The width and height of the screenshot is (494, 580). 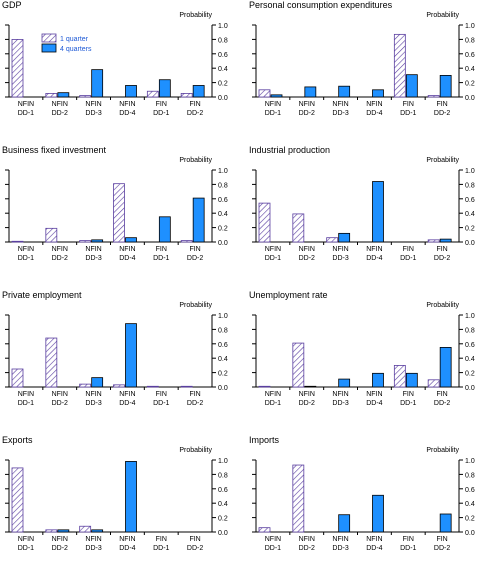 I want to click on chart-title: GDP, so click(x=12, y=5).